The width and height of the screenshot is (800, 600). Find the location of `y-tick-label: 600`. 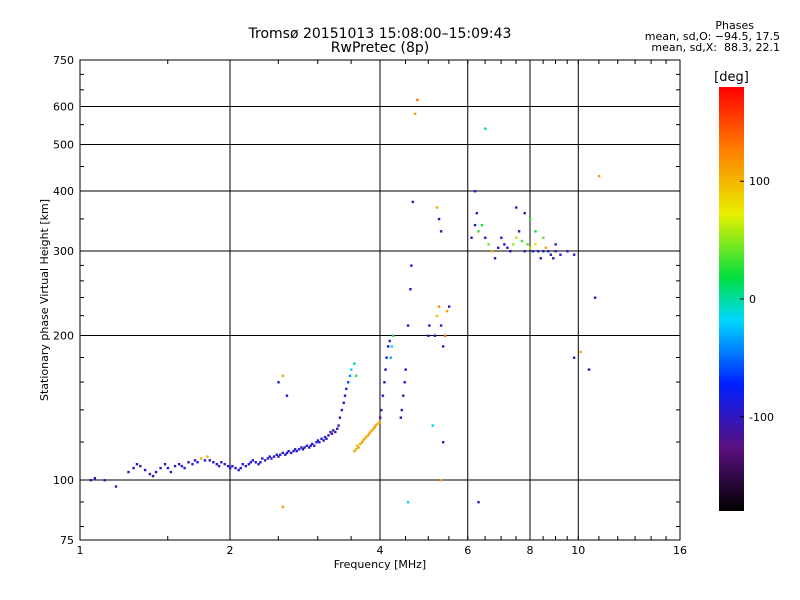

y-tick-label: 600 is located at coordinates (63, 107).